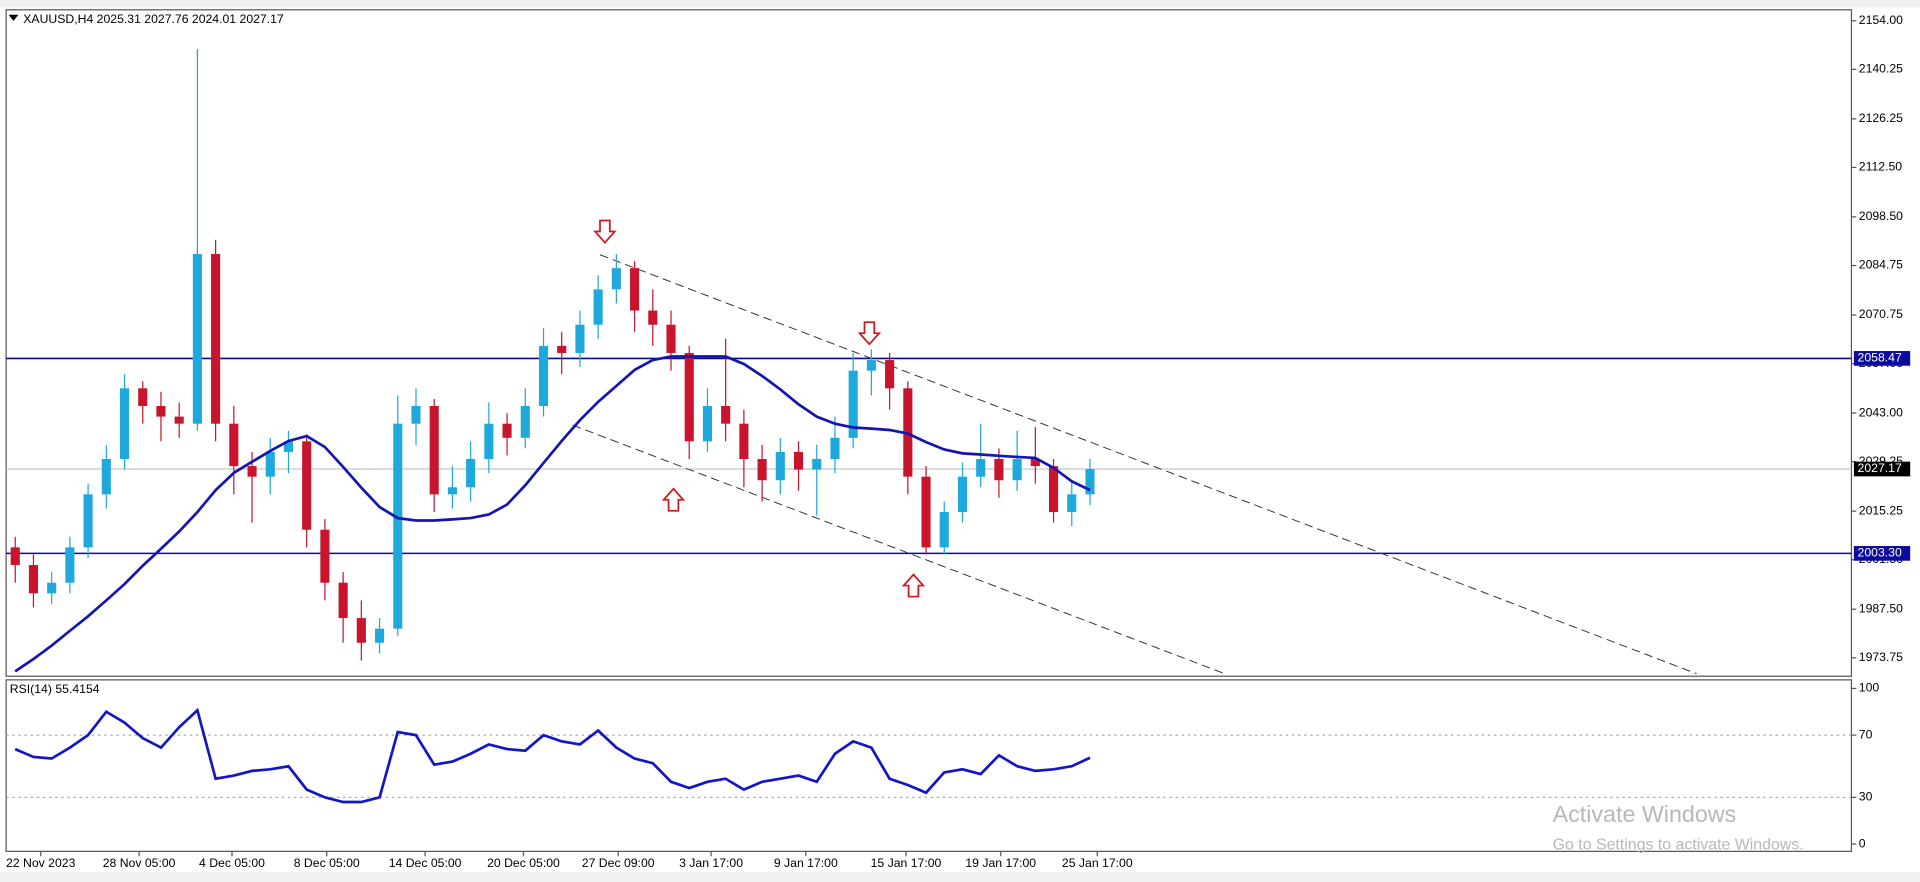 This screenshot has height=882, width=1920. What do you see at coordinates (1881, 314) in the screenshot?
I see `y-tick-label: 2070.75` at bounding box center [1881, 314].